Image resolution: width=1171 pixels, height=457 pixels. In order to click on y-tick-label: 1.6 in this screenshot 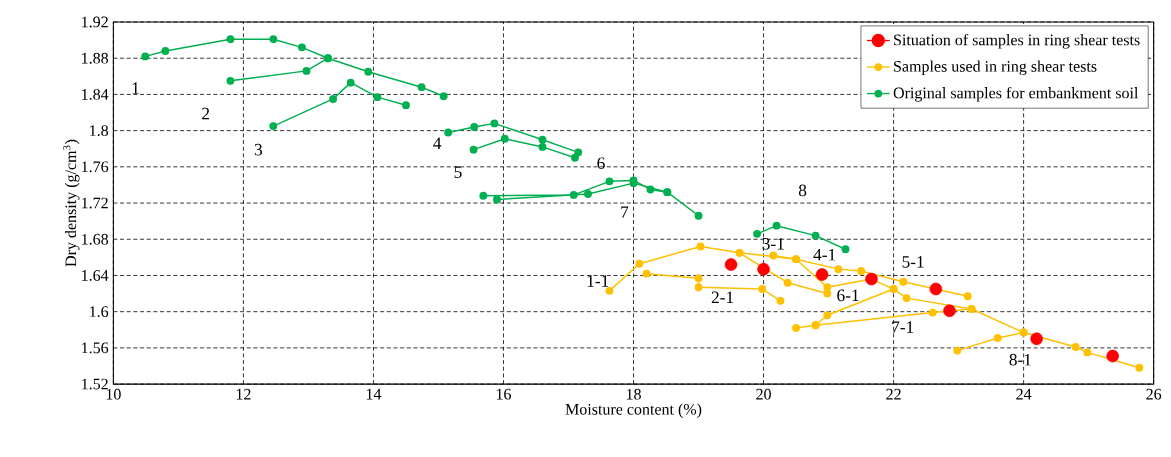, I will do `click(99, 311)`.